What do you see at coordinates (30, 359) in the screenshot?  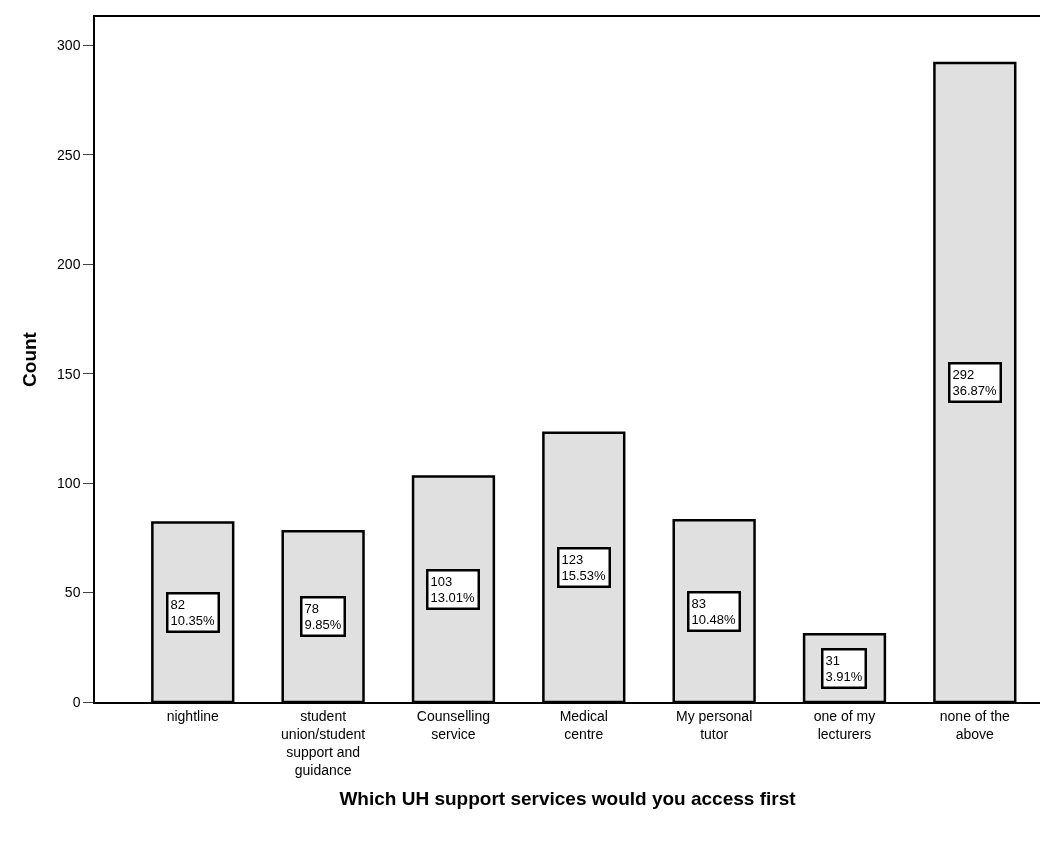 I see `y-axis-title: Count` at bounding box center [30, 359].